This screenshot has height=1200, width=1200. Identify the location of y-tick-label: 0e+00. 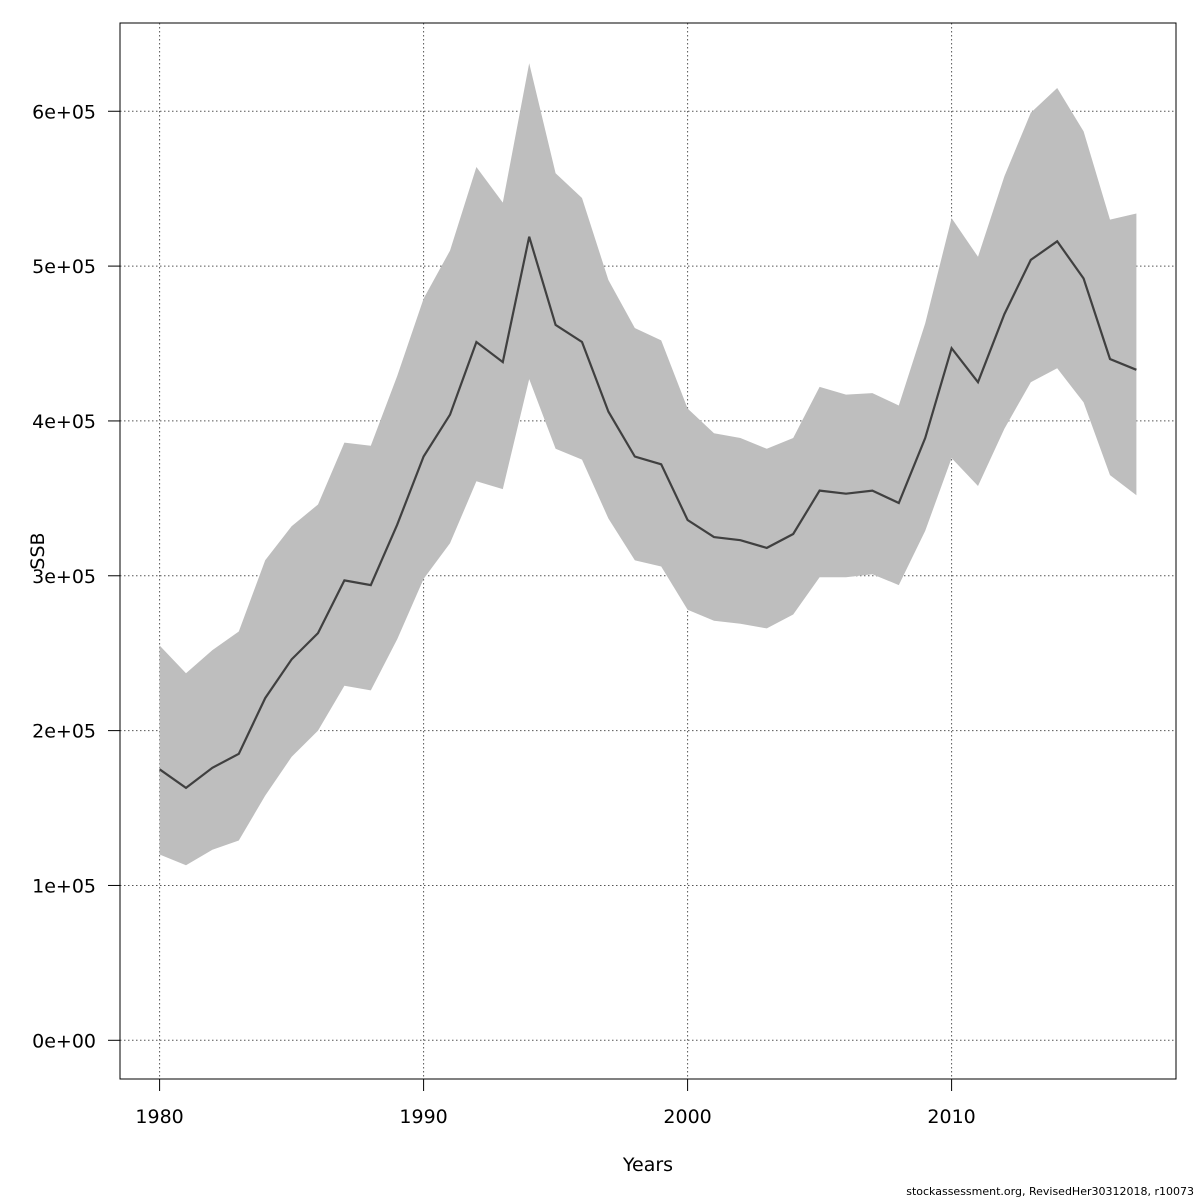
(64, 1041).